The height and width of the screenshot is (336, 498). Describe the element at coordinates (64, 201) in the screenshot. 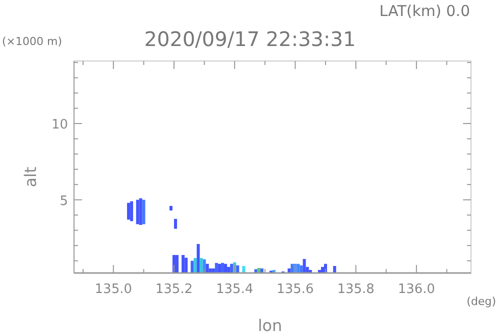

I see `y-tick-label: 5` at that location.